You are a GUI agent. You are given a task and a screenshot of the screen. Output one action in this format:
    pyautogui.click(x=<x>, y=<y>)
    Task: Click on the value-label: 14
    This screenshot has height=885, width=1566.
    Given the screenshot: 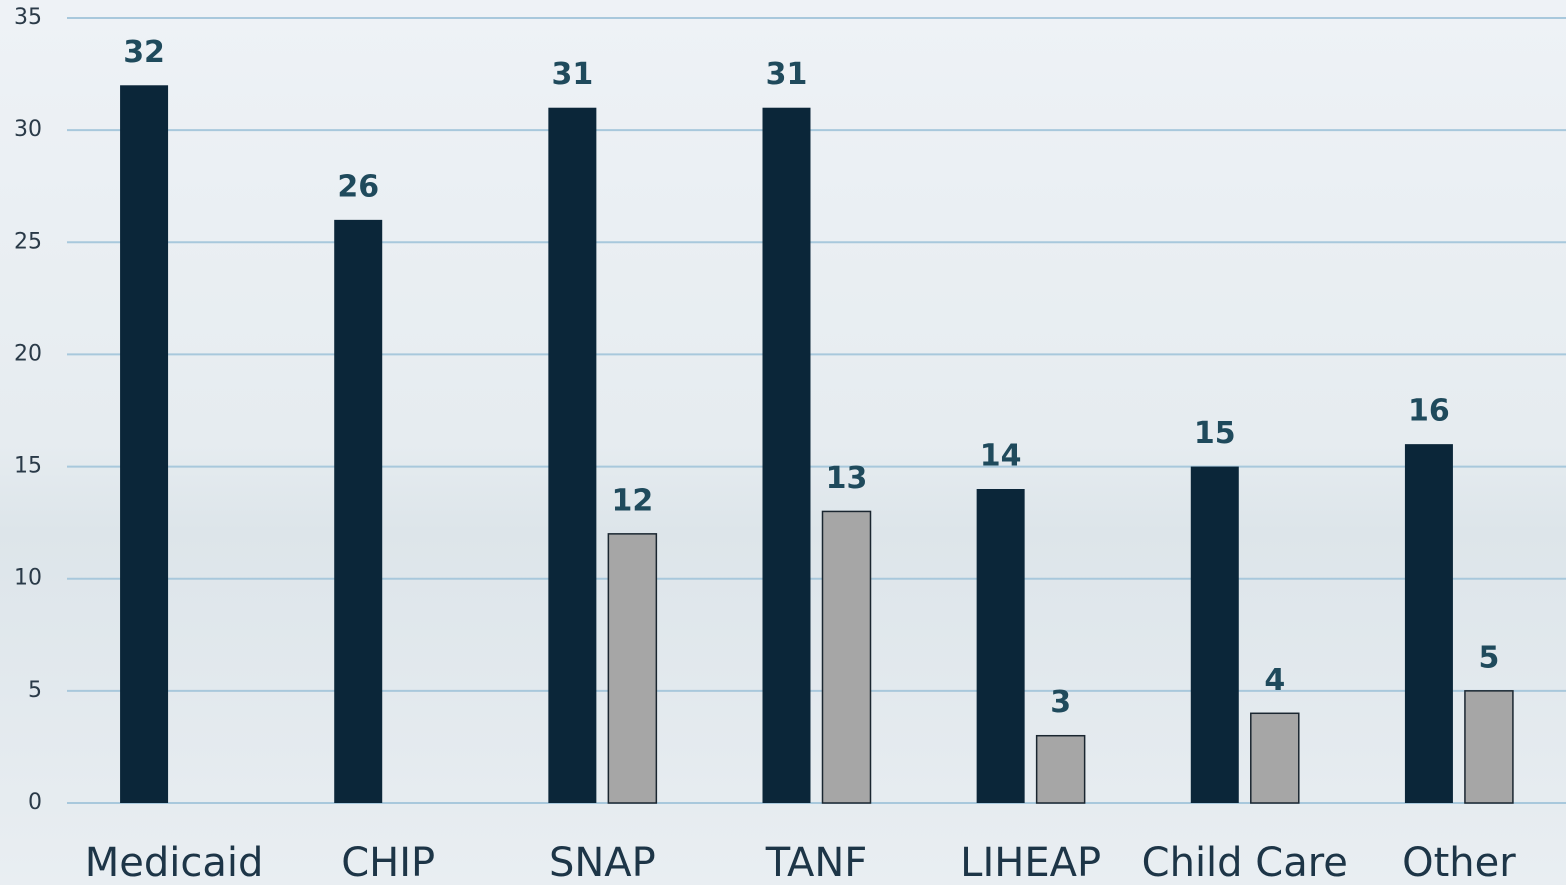 What is the action you would take?
    pyautogui.click(x=1001, y=456)
    